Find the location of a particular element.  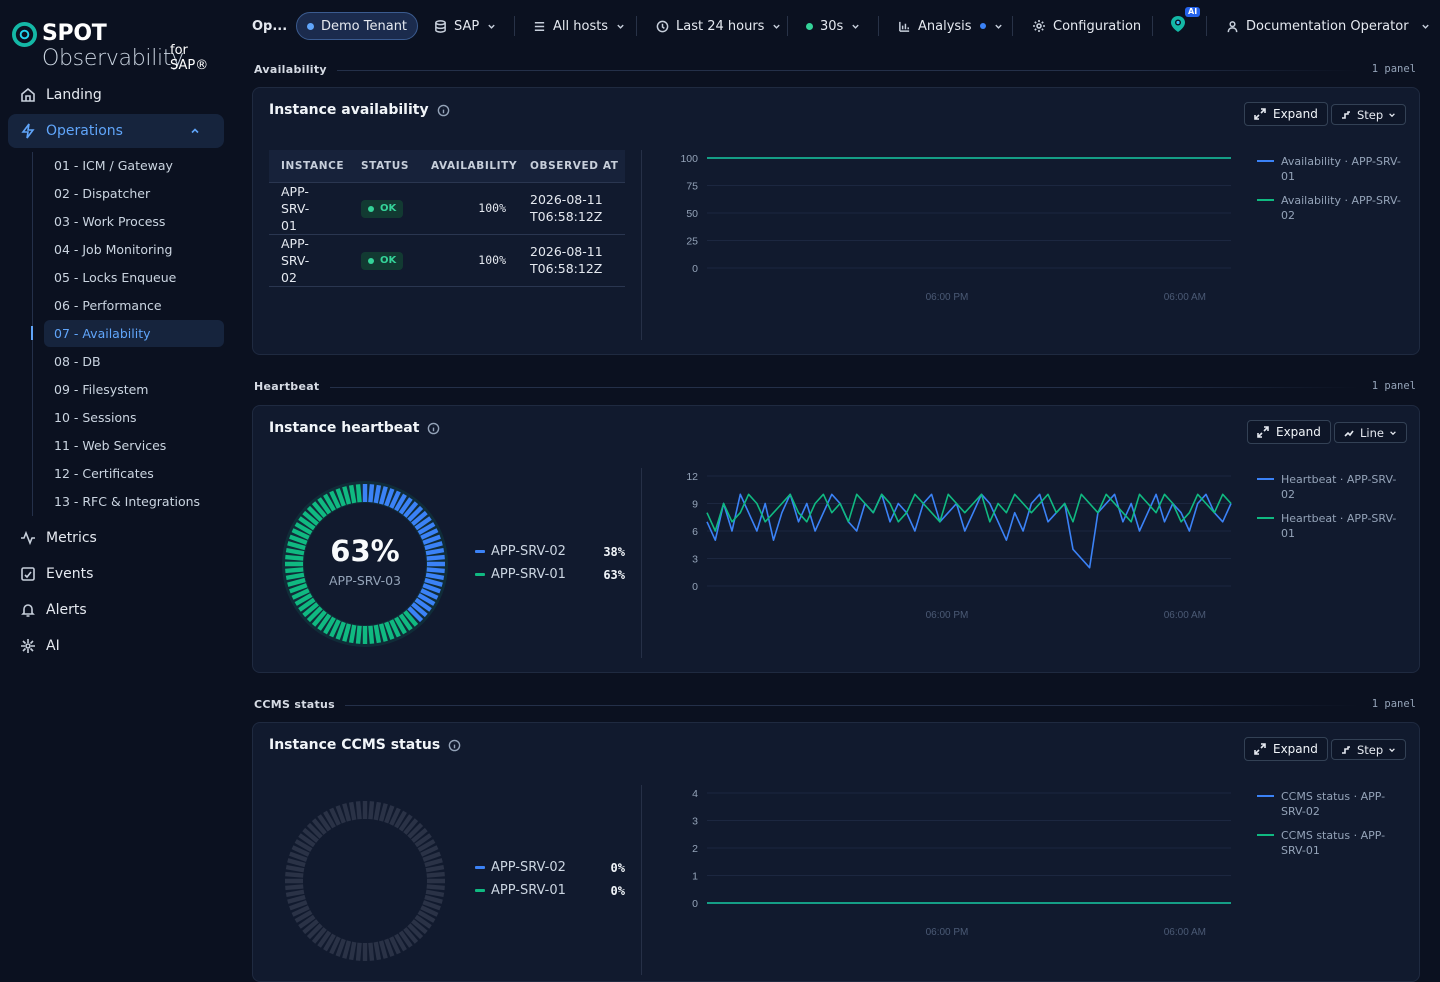

table-row: APP-SRV-01 OK 100% 2026-08-11T06:58:12Z is located at coordinates (447, 208).